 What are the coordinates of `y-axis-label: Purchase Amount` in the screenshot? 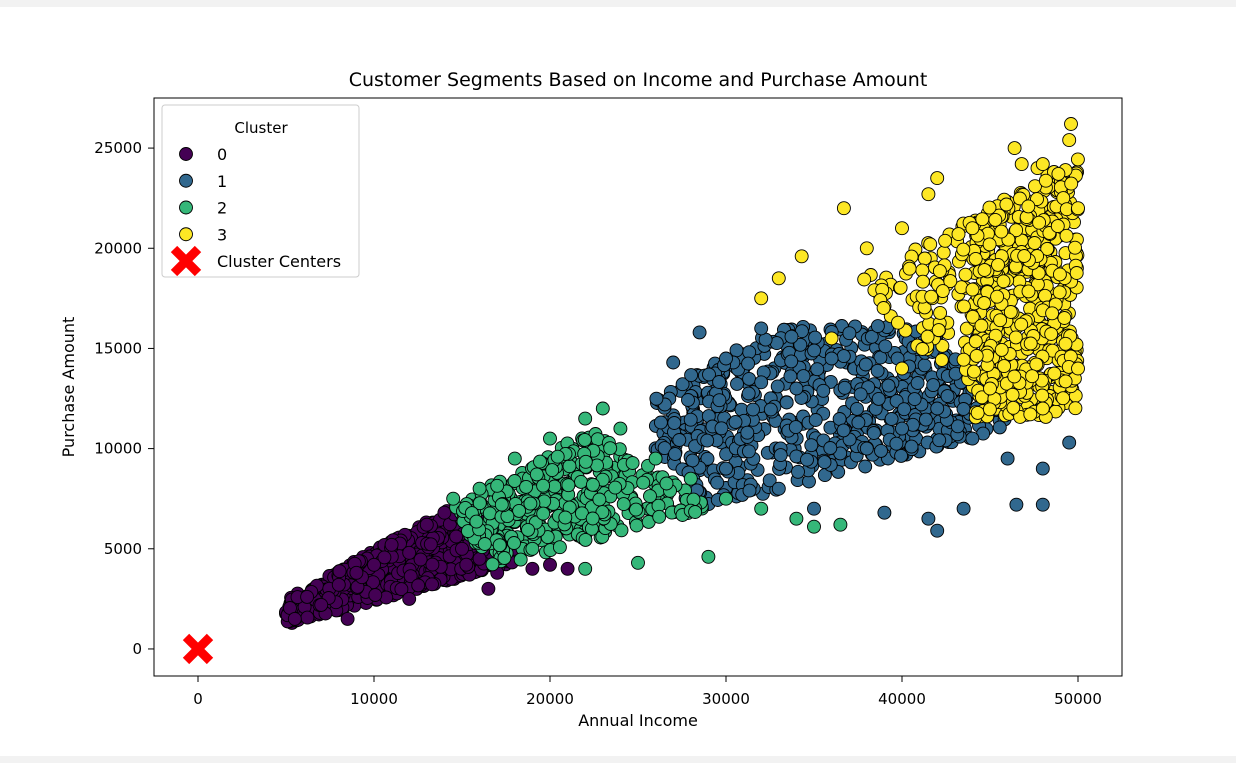 It's located at (68, 387).